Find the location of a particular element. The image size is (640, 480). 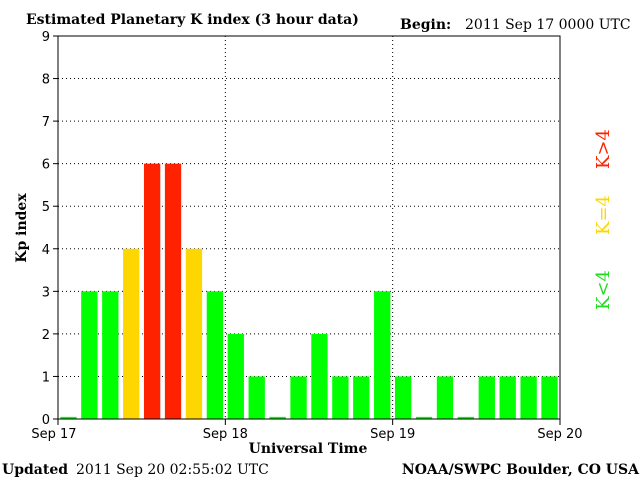

y-tick-label: 8 is located at coordinates (46, 80).